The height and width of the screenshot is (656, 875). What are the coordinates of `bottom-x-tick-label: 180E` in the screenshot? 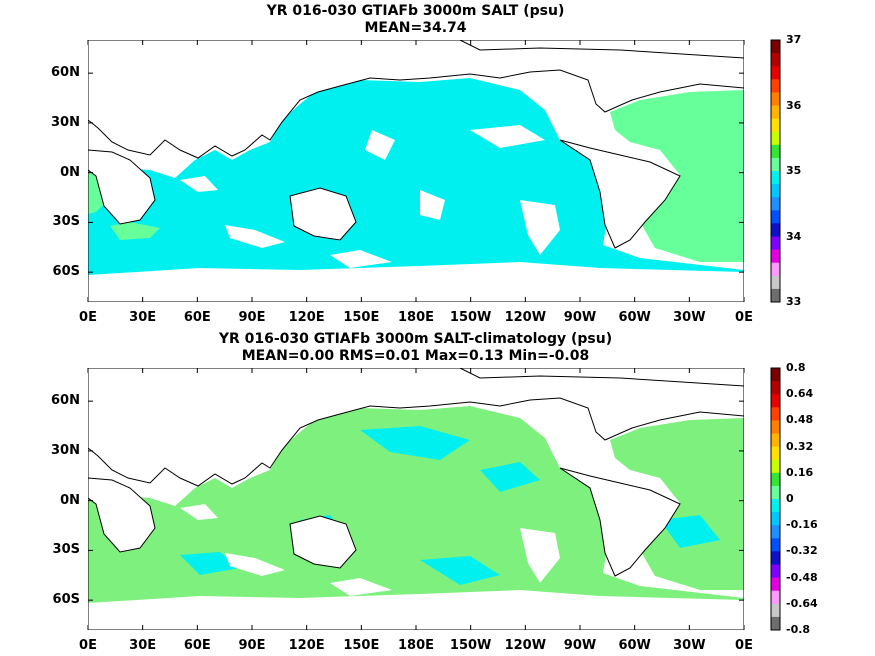 It's located at (416, 645).